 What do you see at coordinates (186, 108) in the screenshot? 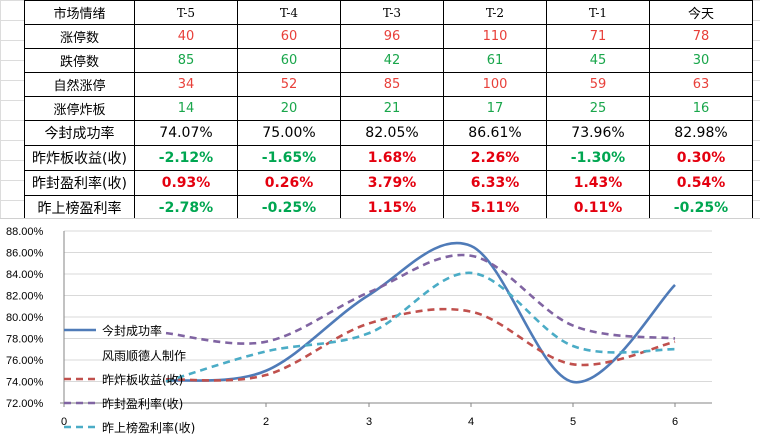
I see `table-cell: 14` at bounding box center [186, 108].